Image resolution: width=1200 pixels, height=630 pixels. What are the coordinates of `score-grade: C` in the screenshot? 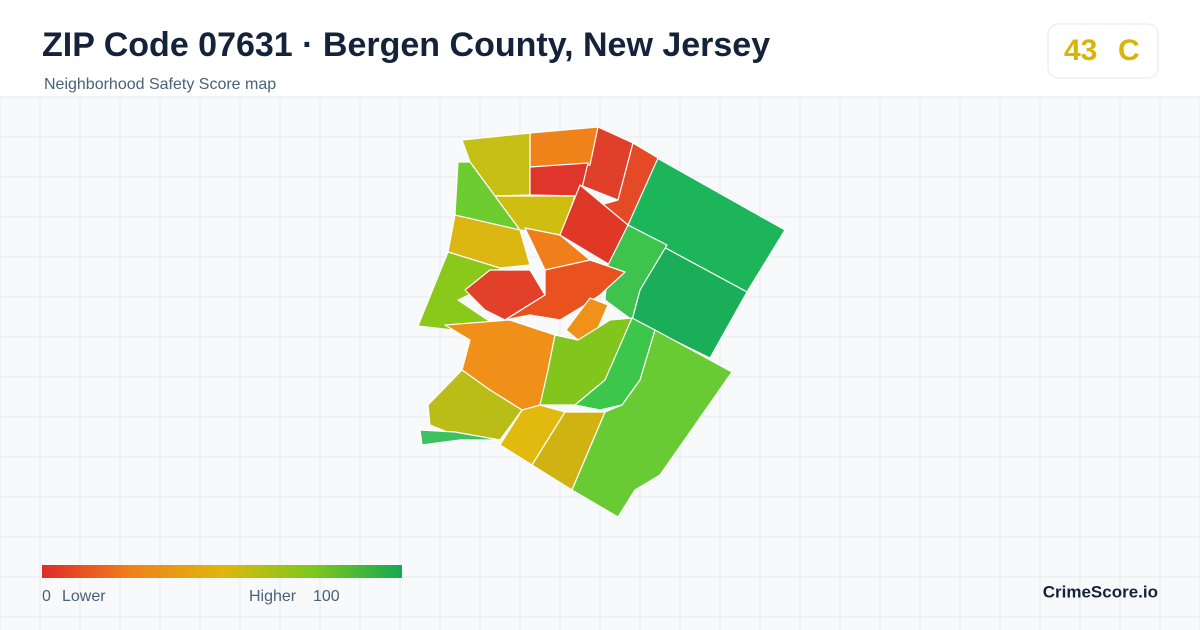 It's located at (1129, 50).